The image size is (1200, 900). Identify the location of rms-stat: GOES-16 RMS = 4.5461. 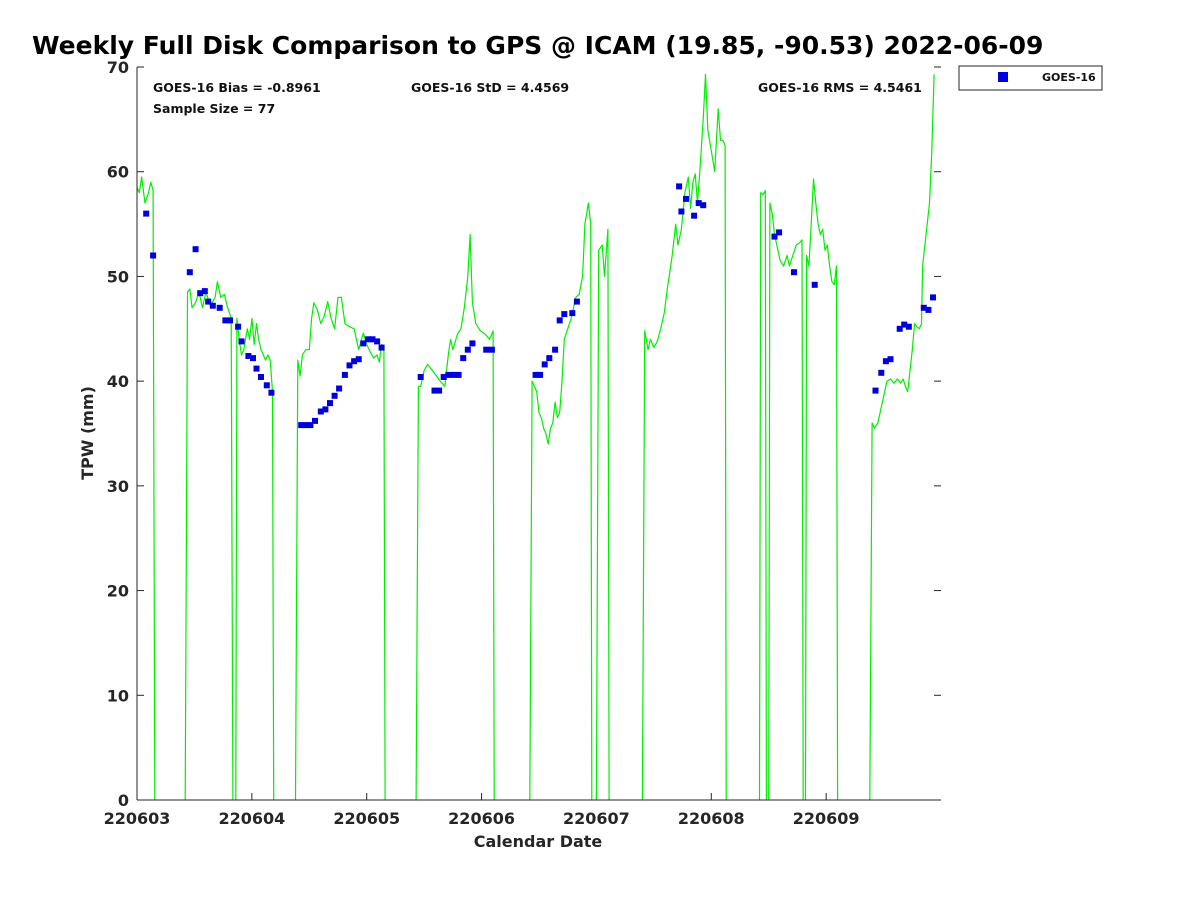
(840, 87).